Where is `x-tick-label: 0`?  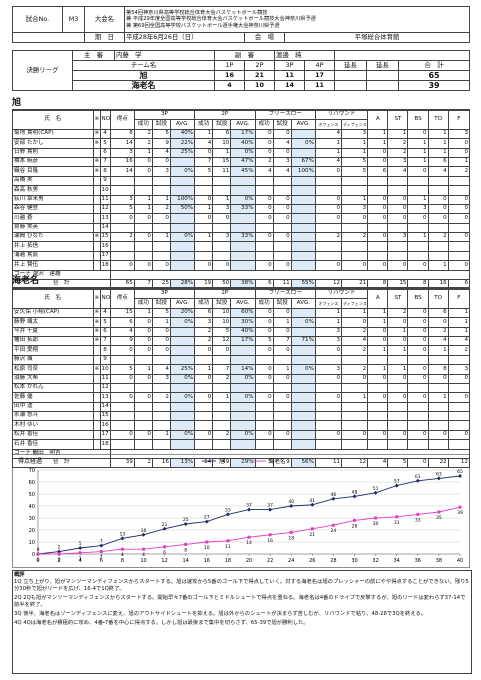
x-tick-label: 0 is located at coordinates (37, 561).